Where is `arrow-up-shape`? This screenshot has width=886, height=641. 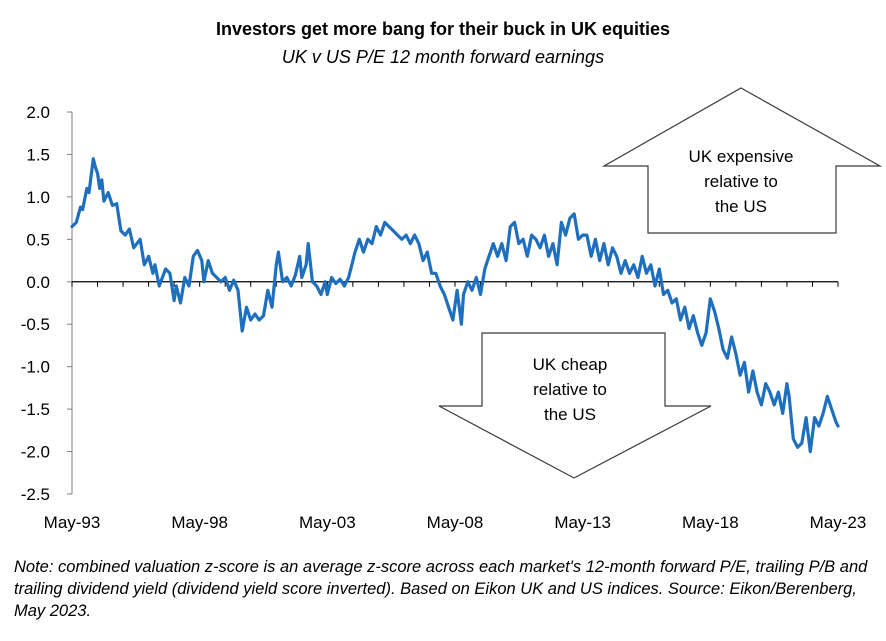
arrow-up-shape is located at coordinates (742, 160).